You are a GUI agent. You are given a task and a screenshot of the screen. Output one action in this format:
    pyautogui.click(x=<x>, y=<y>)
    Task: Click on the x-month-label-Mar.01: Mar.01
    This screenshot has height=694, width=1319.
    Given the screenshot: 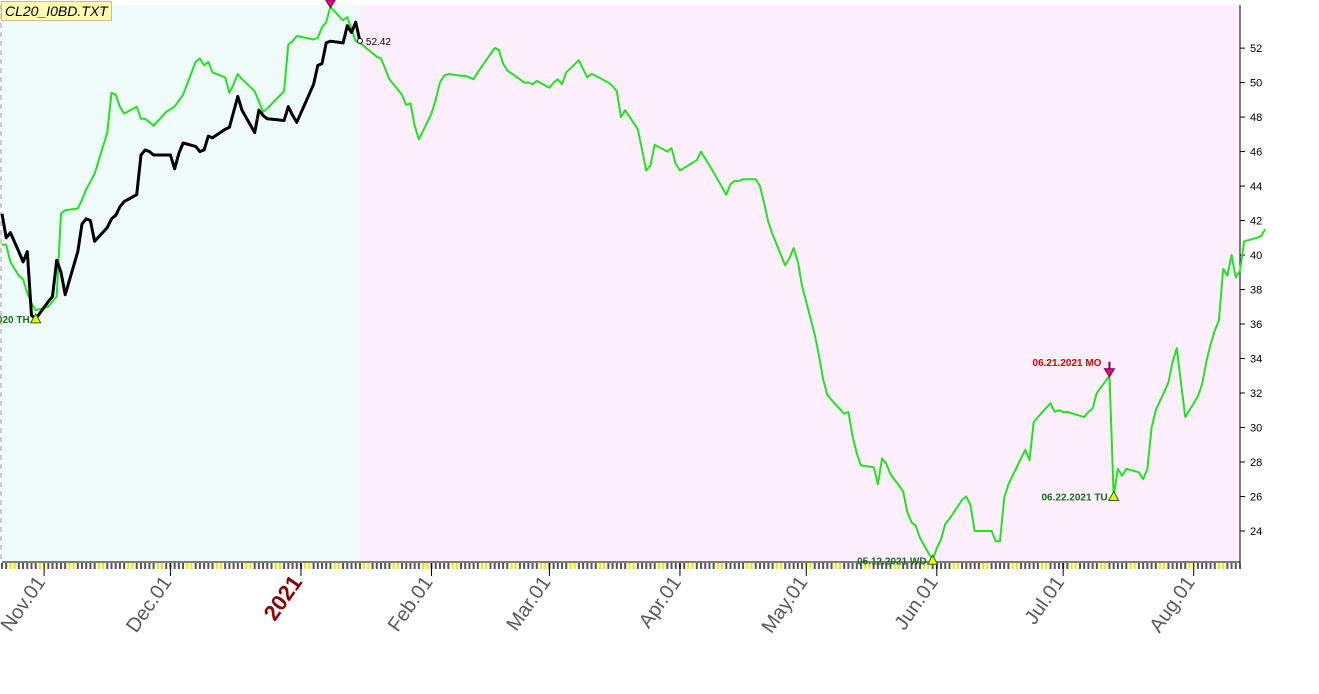 What is the action you would take?
    pyautogui.click(x=528, y=603)
    